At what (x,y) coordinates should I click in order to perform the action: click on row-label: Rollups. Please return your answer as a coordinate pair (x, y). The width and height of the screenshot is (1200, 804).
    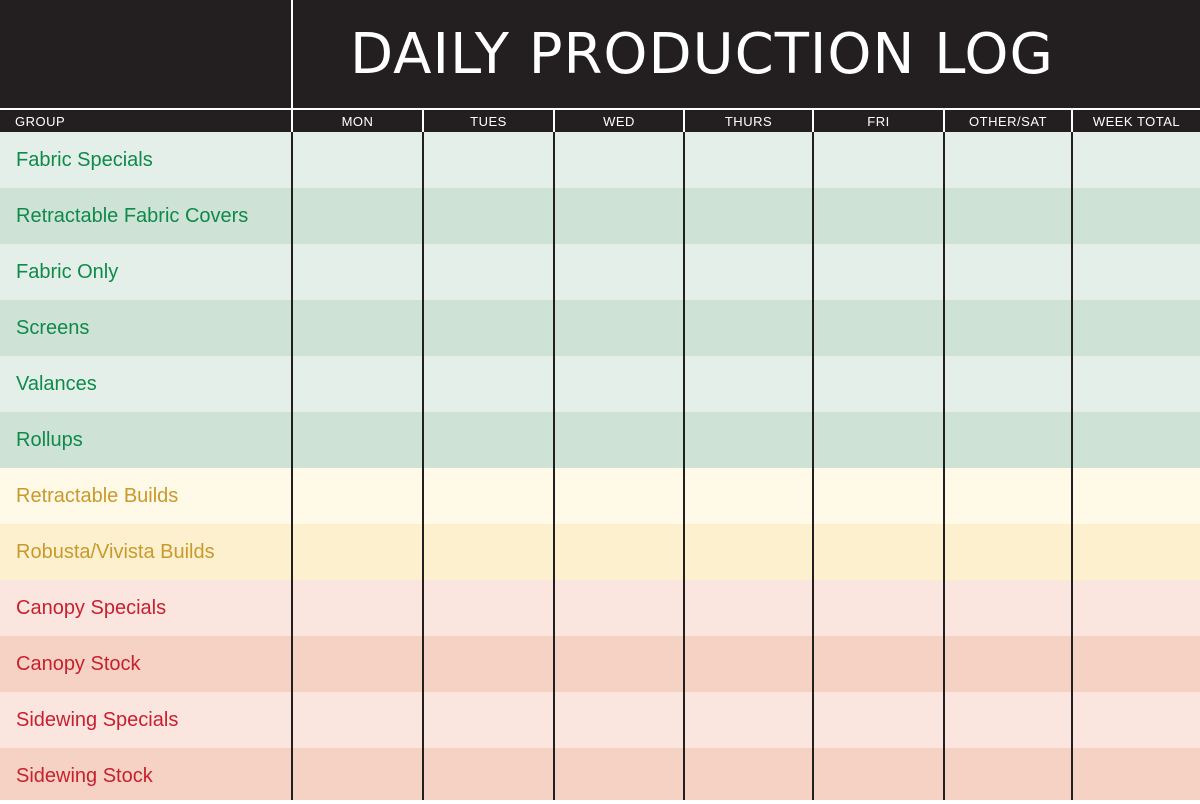
    Looking at the image, I should click on (49, 440).